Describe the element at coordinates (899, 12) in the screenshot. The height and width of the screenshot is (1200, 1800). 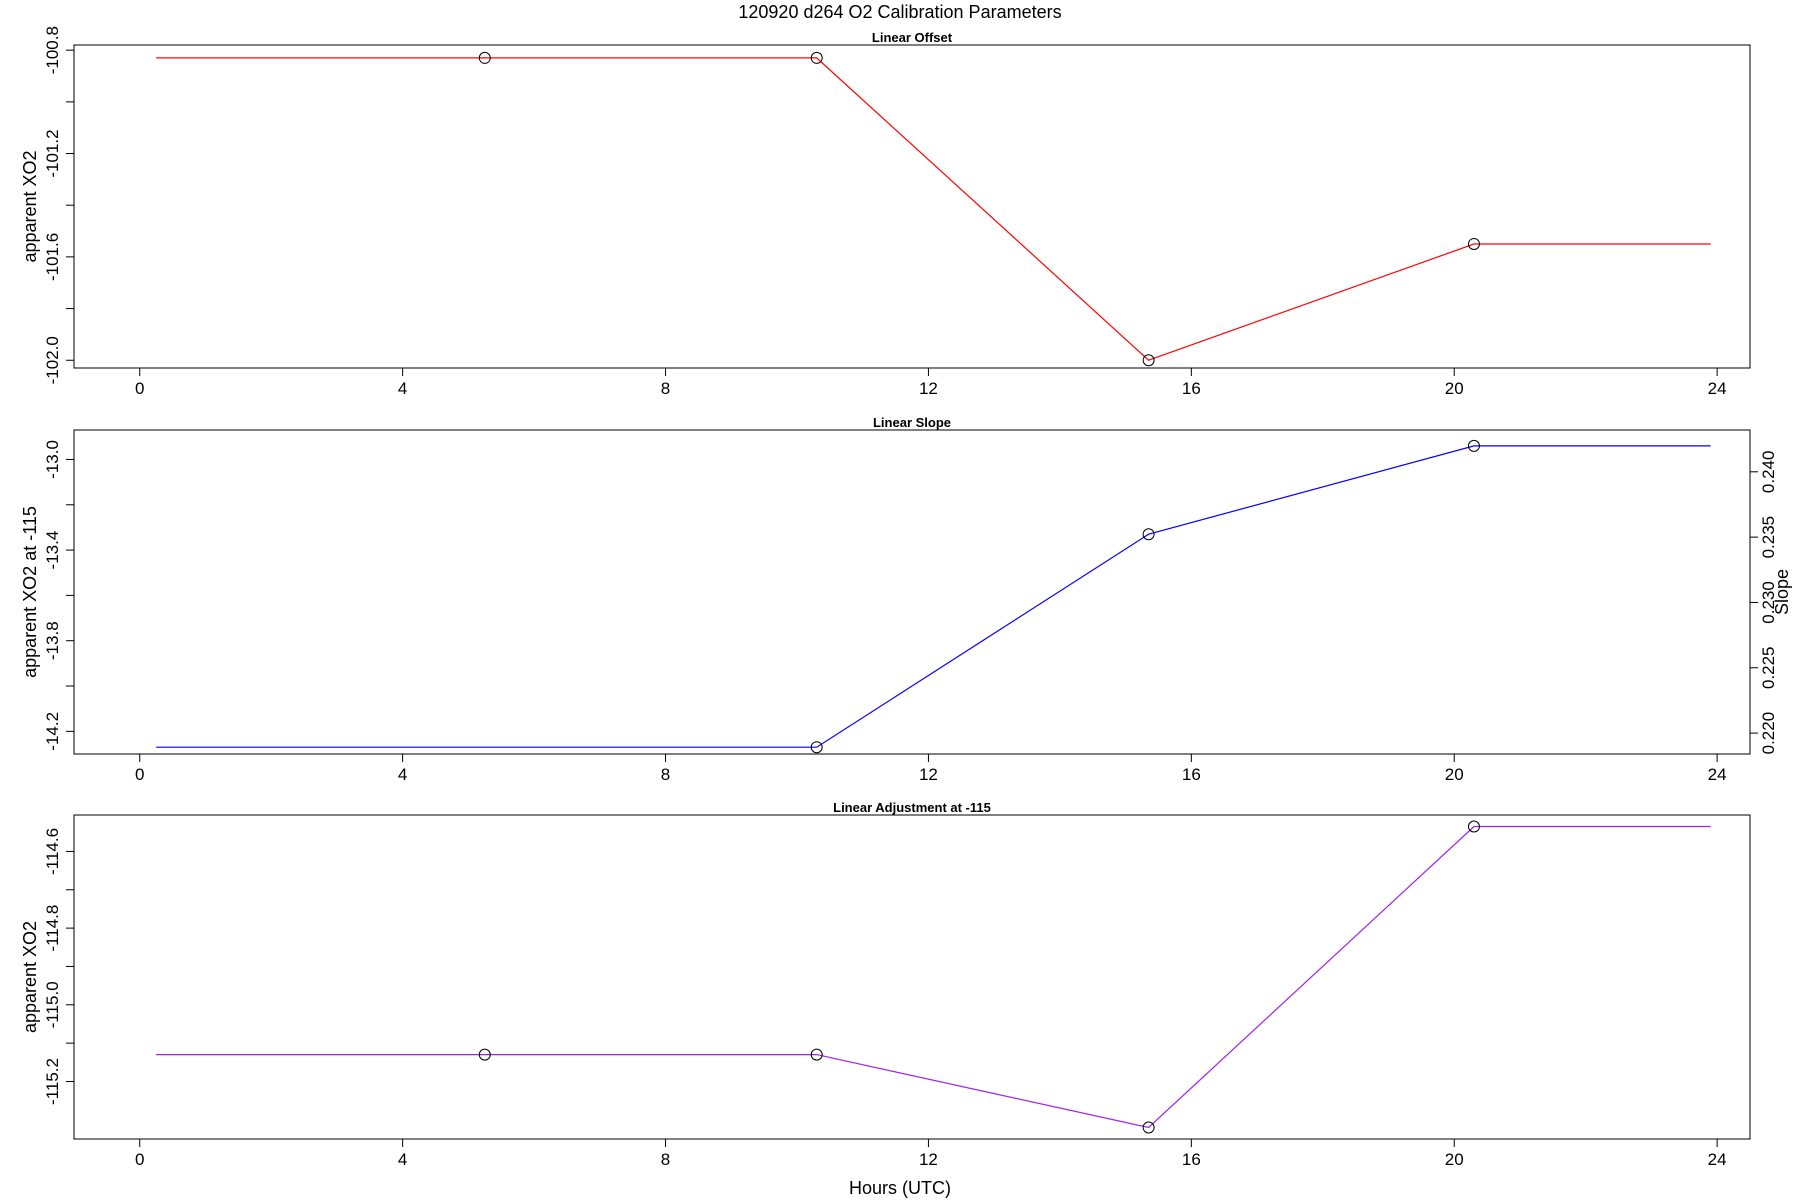
I see `figure-title: 120920 d264 O2 Calibration Parameters` at that location.